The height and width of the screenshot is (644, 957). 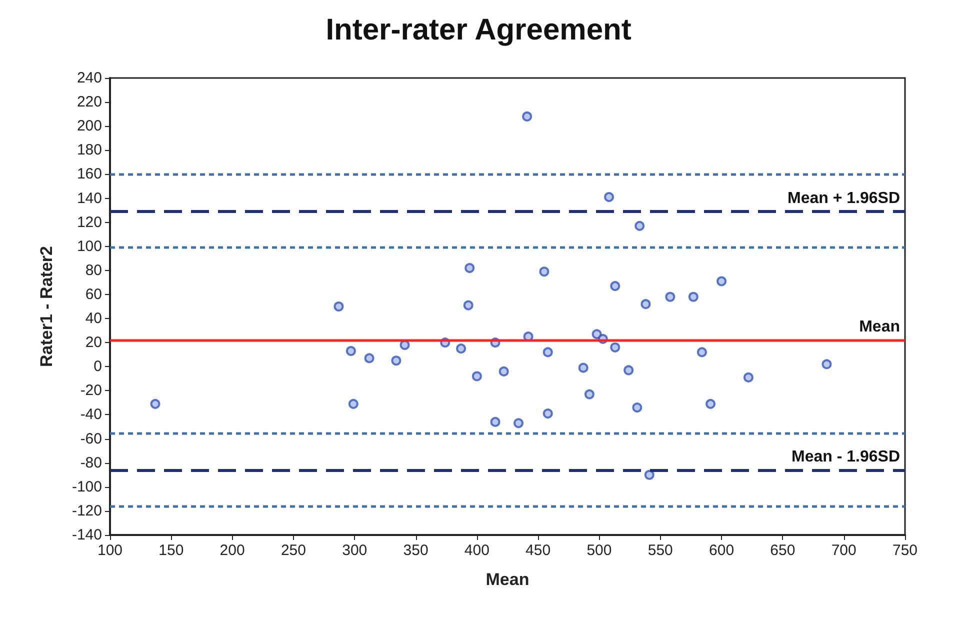 I want to click on x-tick-label: 250, so click(x=293, y=550).